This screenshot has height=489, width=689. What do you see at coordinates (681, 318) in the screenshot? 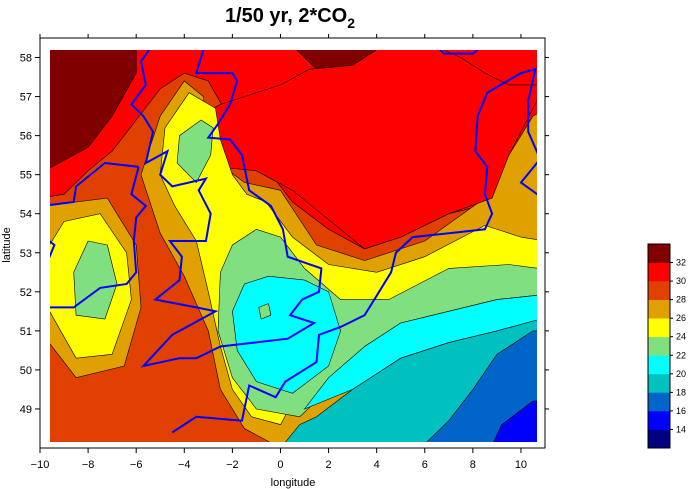
I see `colorbar-label: 26` at bounding box center [681, 318].